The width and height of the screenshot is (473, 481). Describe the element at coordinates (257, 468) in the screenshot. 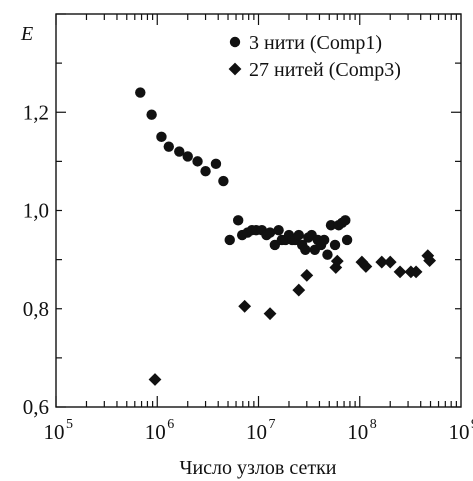

I see `x-axis-label: Число узлов сетки` at that location.